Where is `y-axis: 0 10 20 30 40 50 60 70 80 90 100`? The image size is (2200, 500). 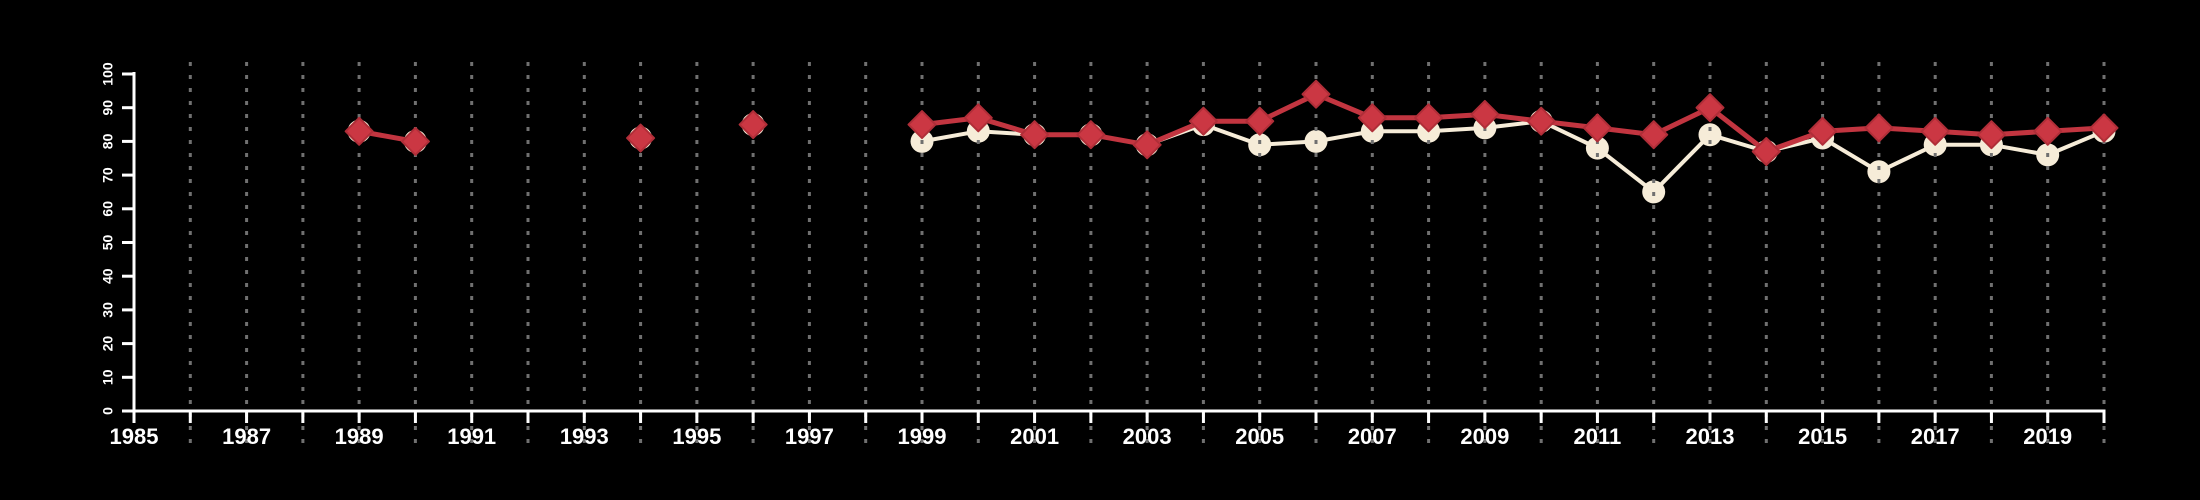
y-axis: 0 10 20 30 40 50 60 70 80 90 100 is located at coordinates (118, 238).